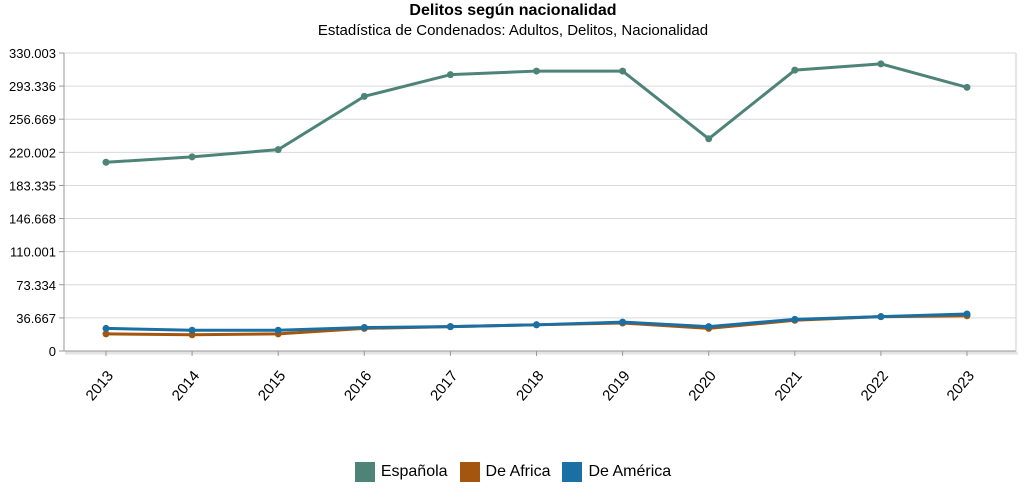 This screenshot has width=1026, height=501. What do you see at coordinates (32, 185) in the screenshot?
I see `y-tick-label: 183.335` at bounding box center [32, 185].